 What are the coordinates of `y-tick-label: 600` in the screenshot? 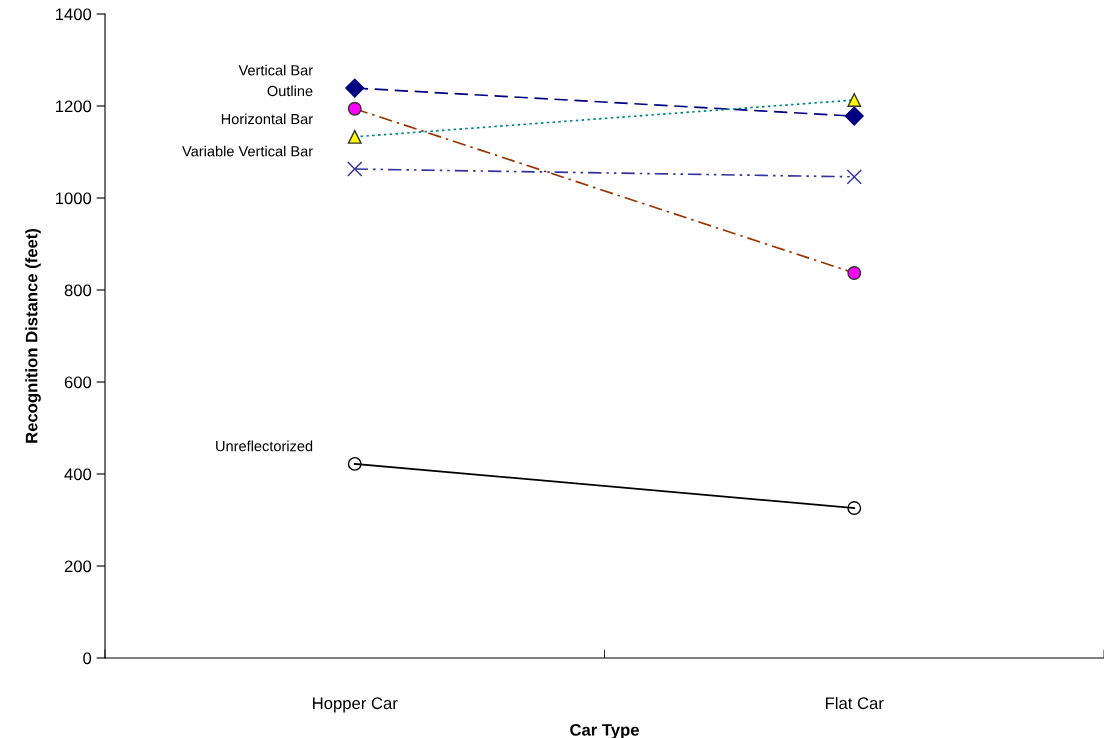 It's located at (78, 382).